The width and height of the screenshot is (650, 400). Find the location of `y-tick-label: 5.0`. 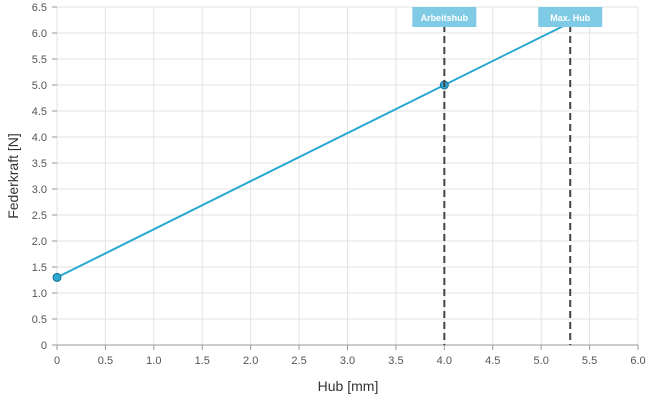

y-tick-label: 5.0 is located at coordinates (39, 86).